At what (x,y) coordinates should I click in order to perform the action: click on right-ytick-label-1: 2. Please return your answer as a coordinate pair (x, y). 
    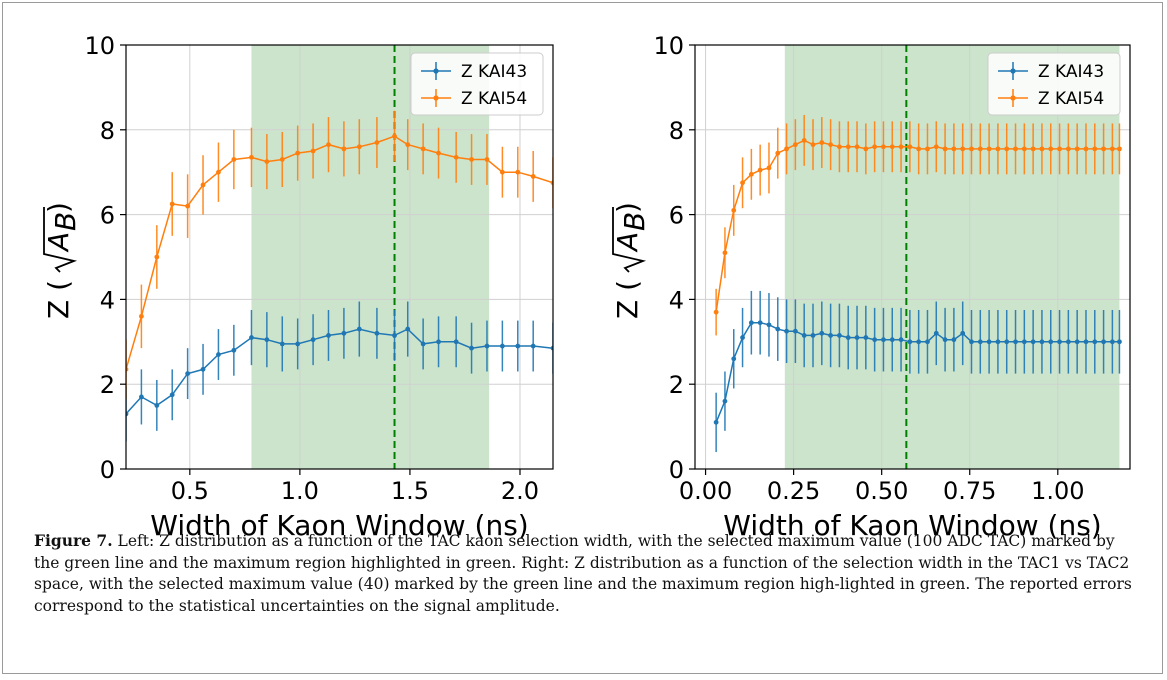
    Looking at the image, I should click on (676, 385).